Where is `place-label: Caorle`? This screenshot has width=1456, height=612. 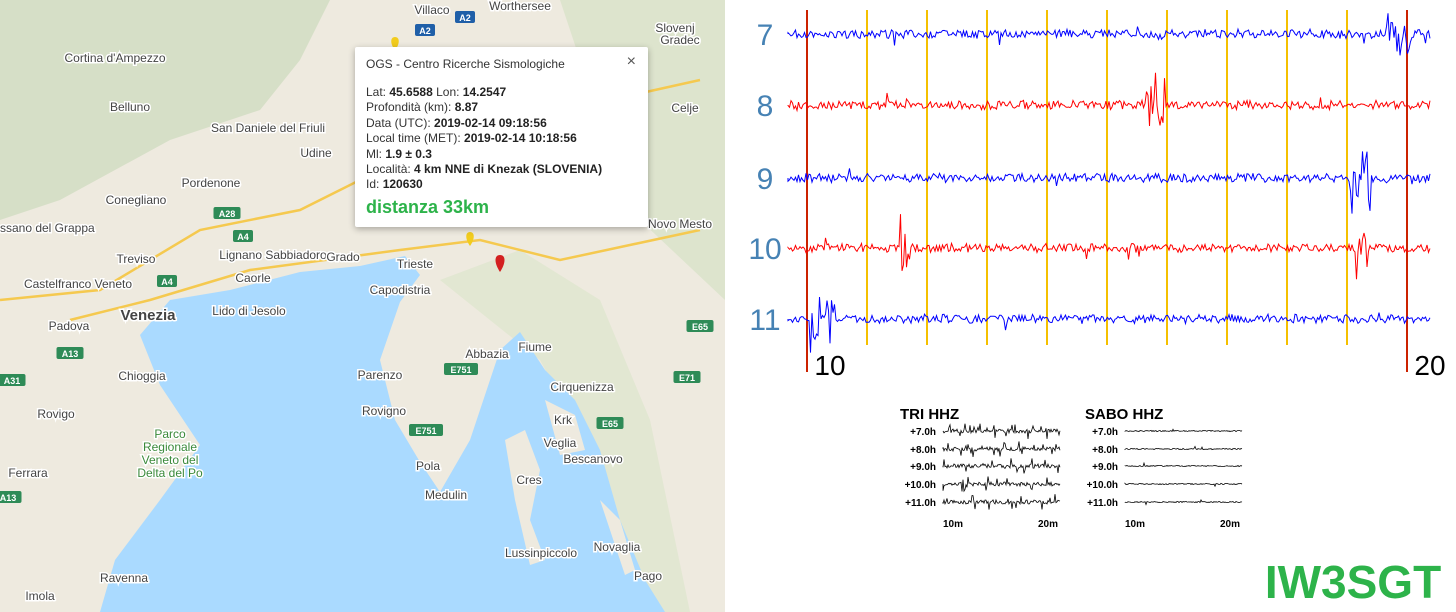
place-label: Caorle is located at coordinates (253, 278).